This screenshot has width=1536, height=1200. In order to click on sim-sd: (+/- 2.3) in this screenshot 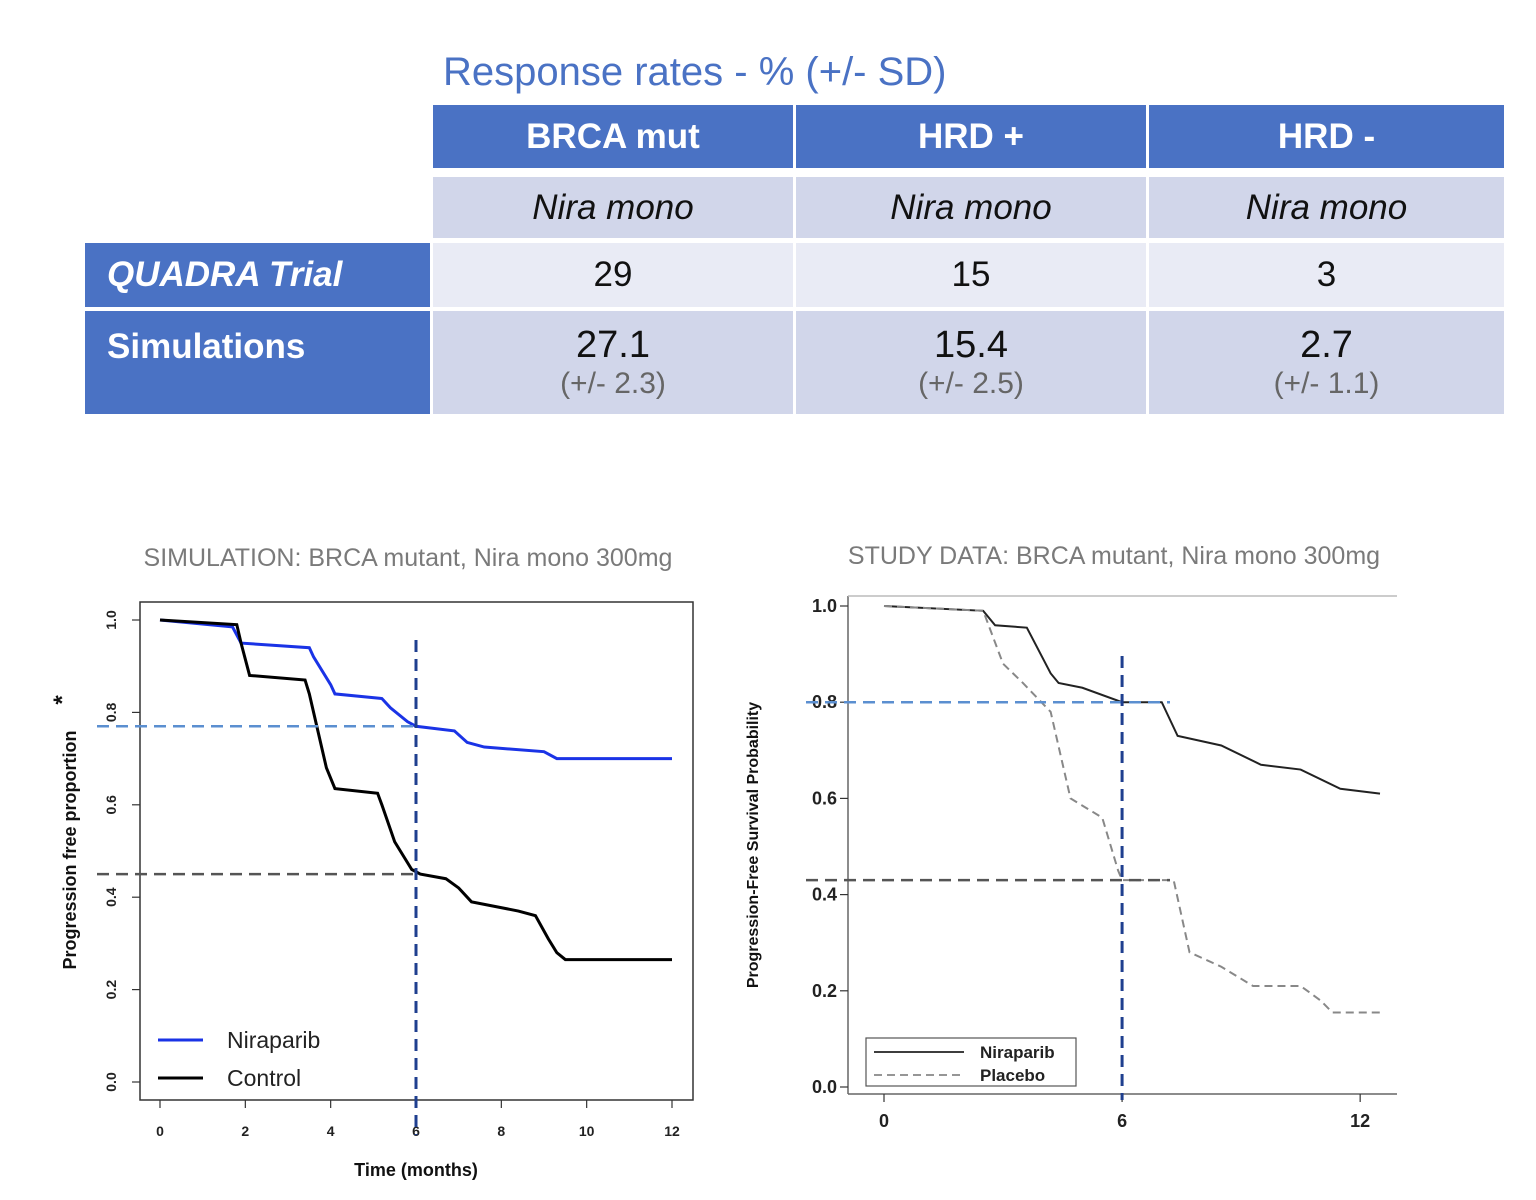, I will do `click(613, 383)`.